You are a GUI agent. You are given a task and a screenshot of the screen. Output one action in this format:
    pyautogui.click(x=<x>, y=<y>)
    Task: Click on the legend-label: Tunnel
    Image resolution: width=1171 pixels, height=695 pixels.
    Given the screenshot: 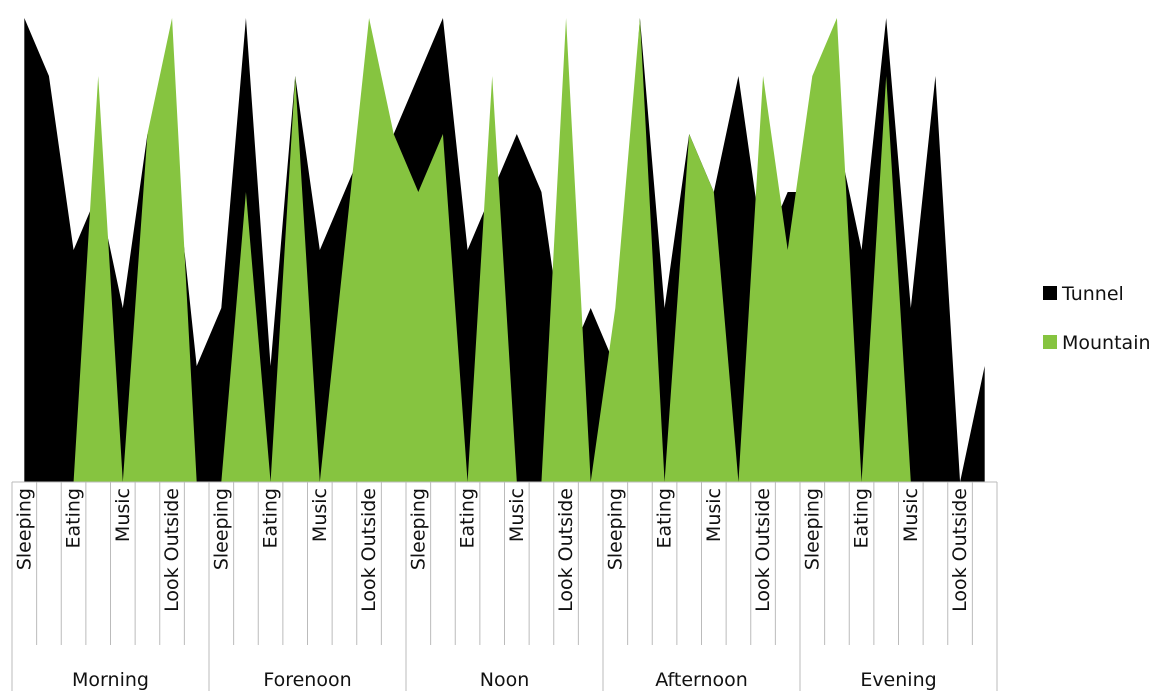 What is the action you would take?
    pyautogui.click(x=1092, y=294)
    